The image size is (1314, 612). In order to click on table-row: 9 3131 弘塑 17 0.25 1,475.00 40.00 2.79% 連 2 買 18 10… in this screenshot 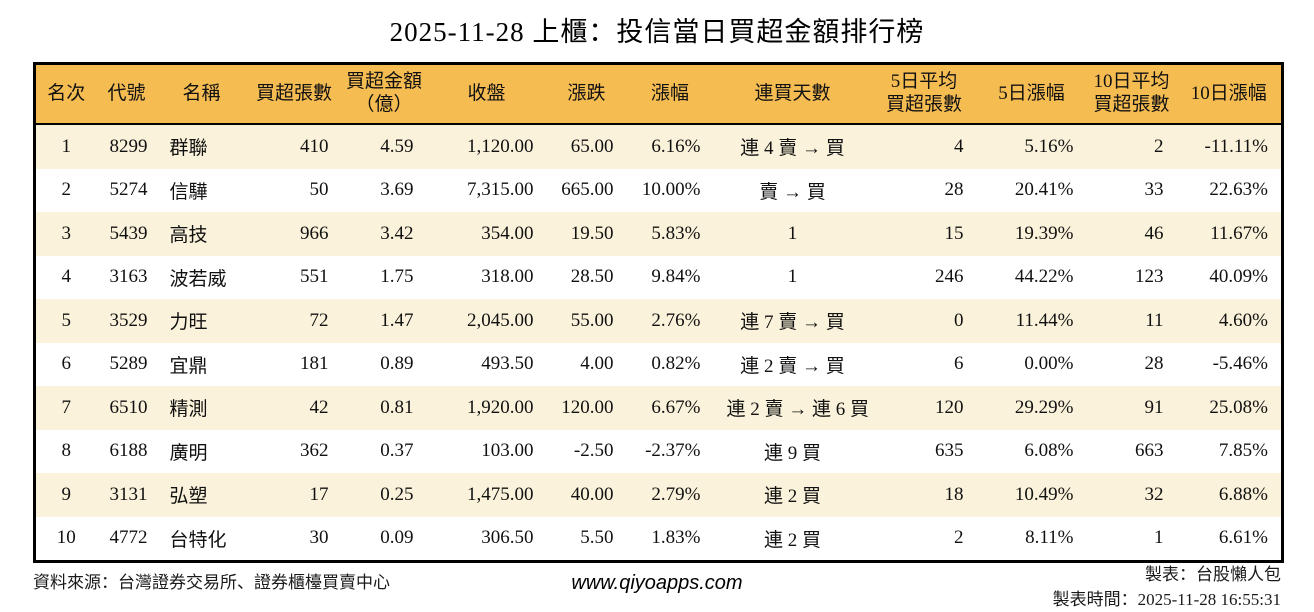, I will do `click(658, 495)`.